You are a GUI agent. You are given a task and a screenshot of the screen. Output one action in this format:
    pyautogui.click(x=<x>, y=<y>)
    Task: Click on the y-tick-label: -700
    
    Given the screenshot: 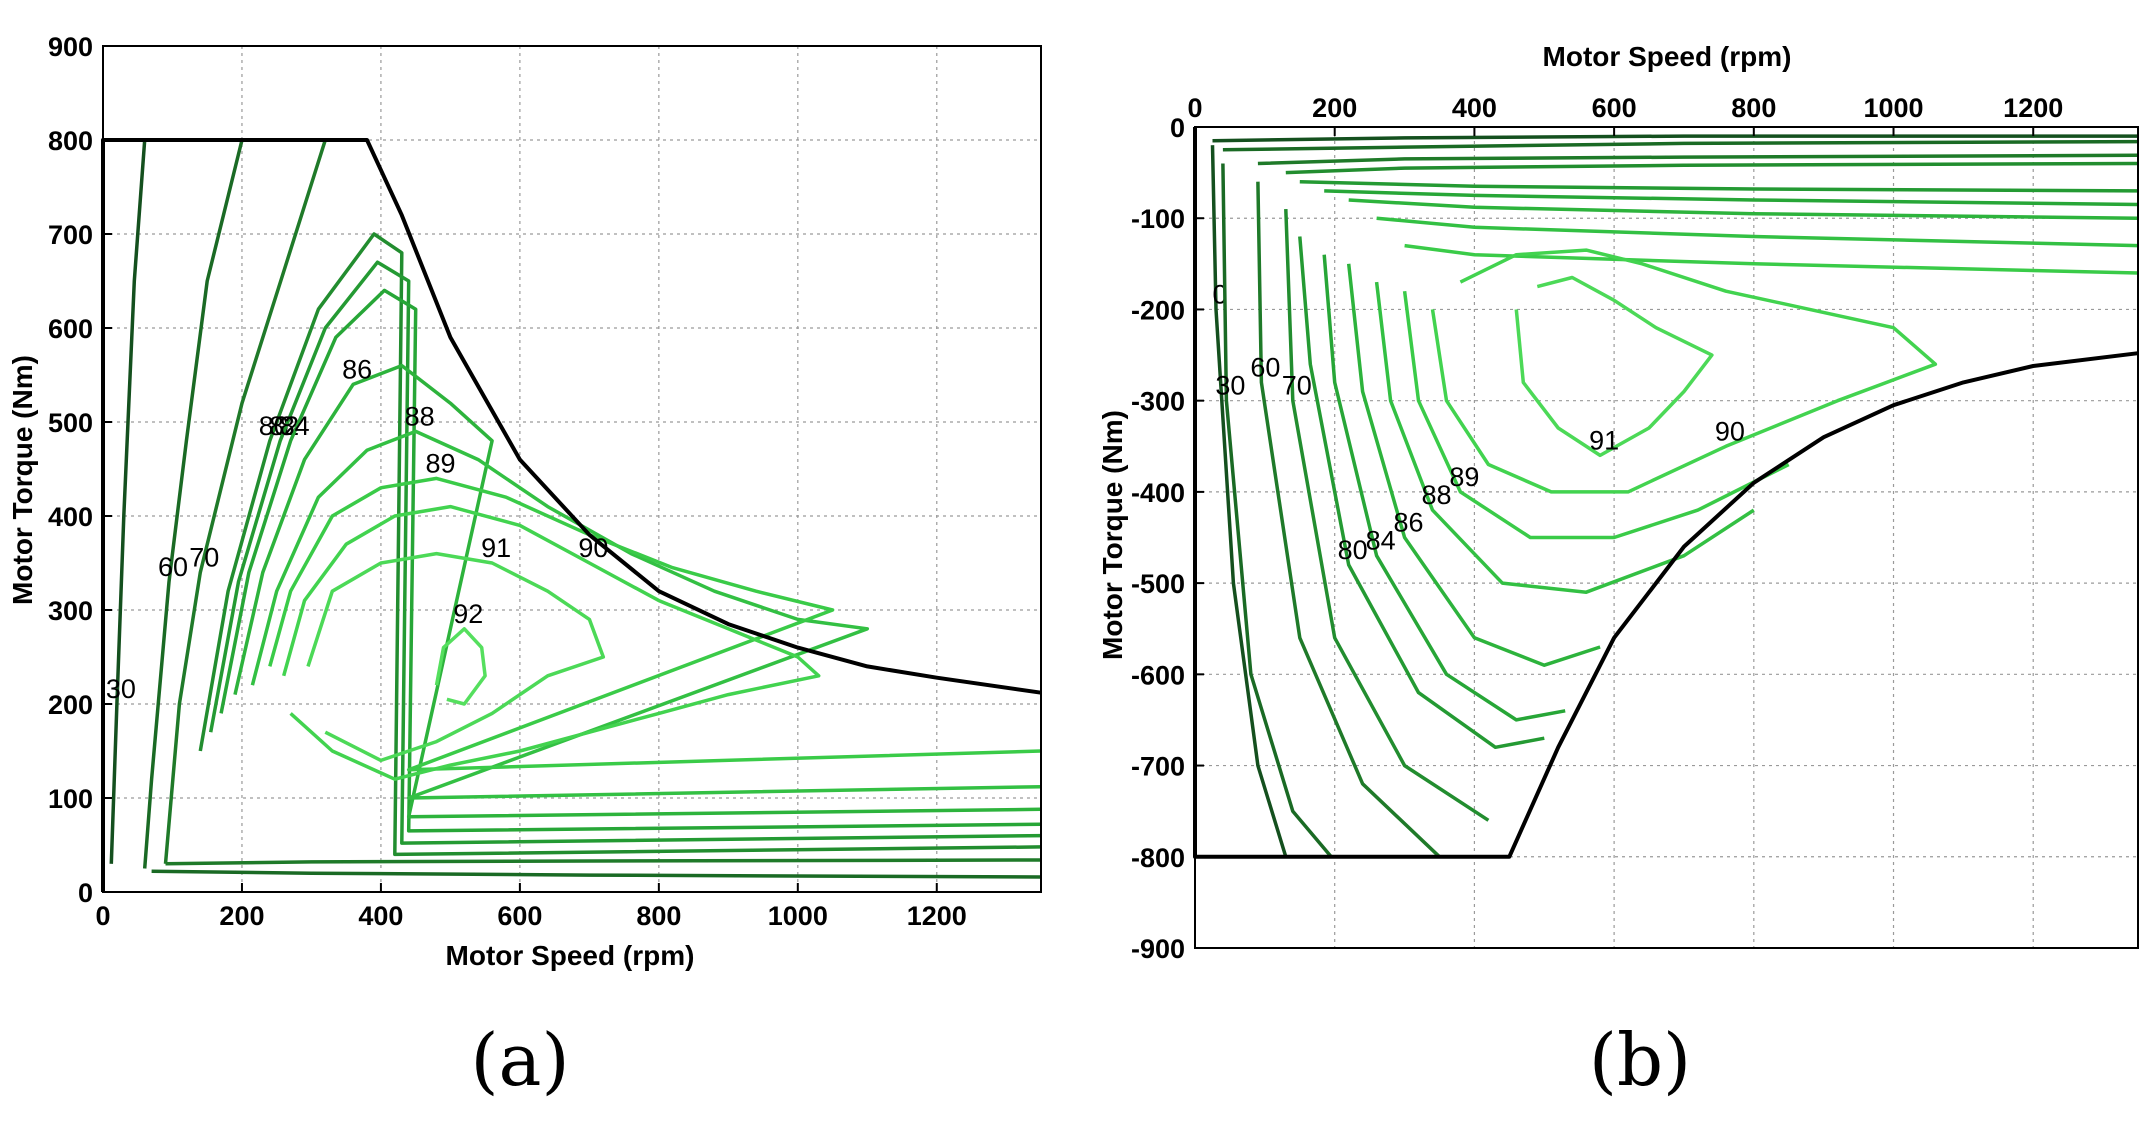 What is the action you would take?
    pyautogui.click(x=1158, y=767)
    